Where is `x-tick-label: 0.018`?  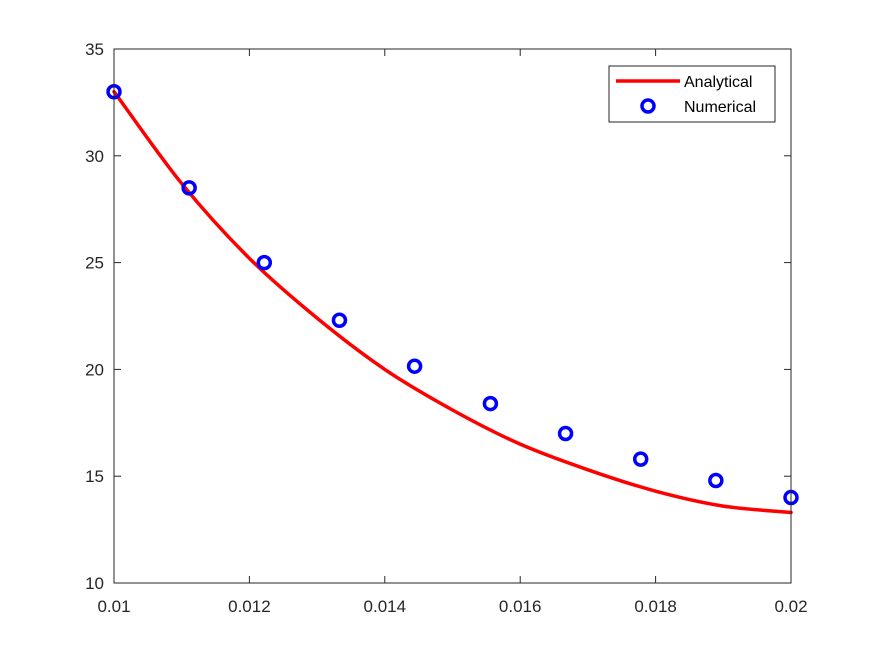 x-tick-label: 0.018 is located at coordinates (655, 606).